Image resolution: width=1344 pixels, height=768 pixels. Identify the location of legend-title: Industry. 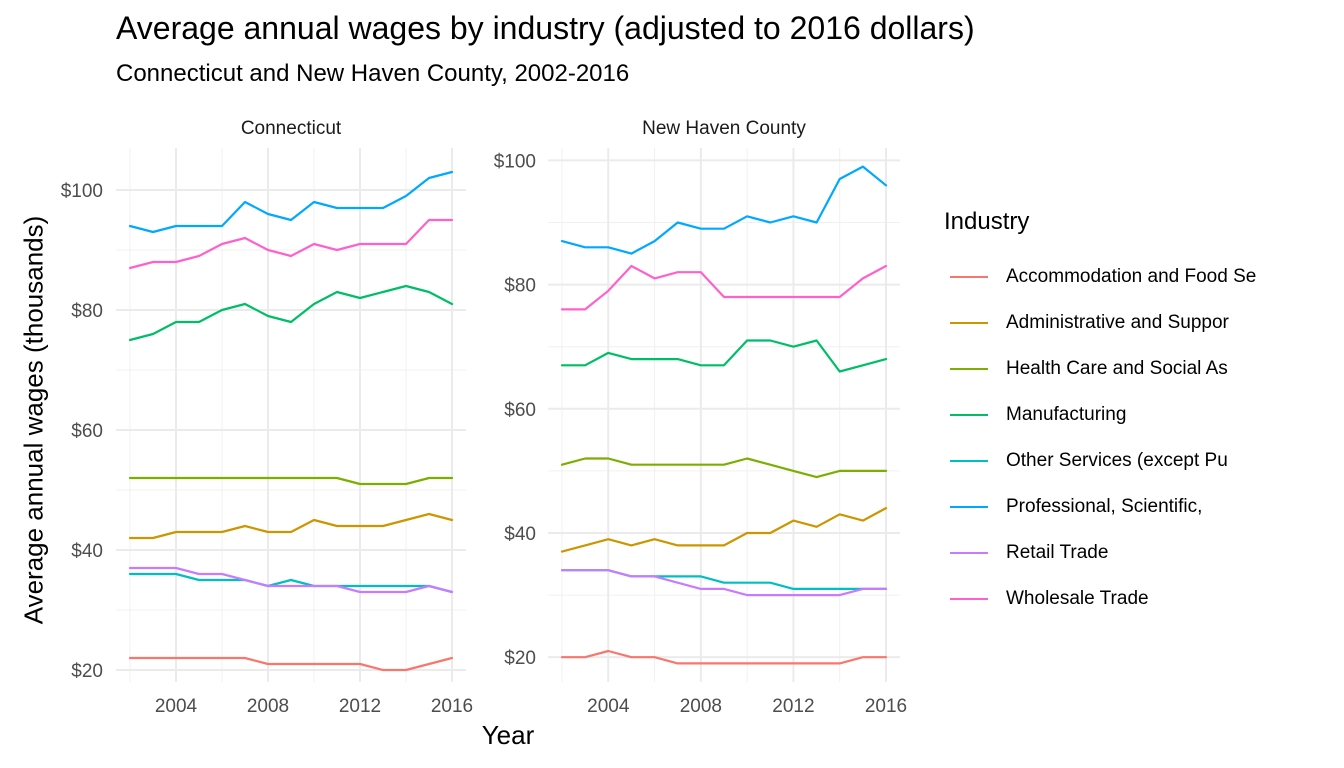
(987, 221).